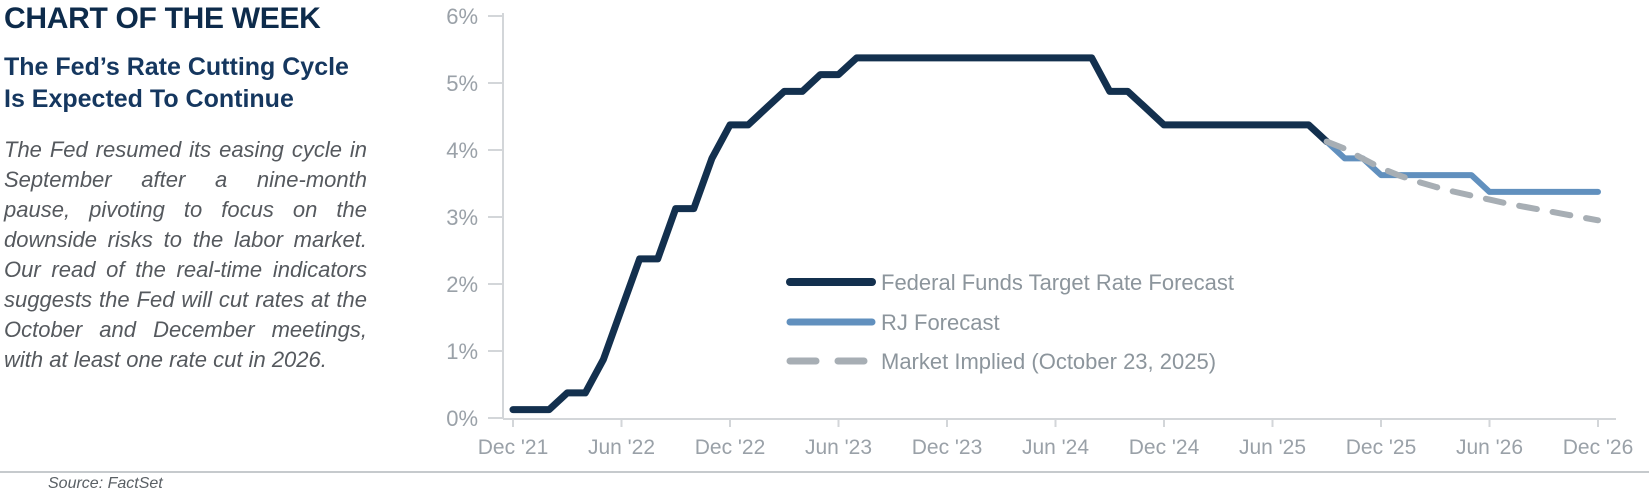 The height and width of the screenshot is (494, 1649). I want to click on source-note: Source: FactSet, so click(105, 483).